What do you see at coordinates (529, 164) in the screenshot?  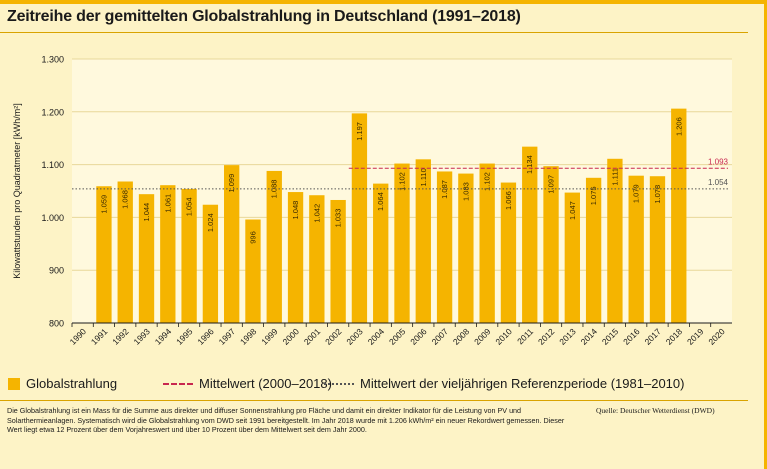 I see `bar-value-label: 1.134` at bounding box center [529, 164].